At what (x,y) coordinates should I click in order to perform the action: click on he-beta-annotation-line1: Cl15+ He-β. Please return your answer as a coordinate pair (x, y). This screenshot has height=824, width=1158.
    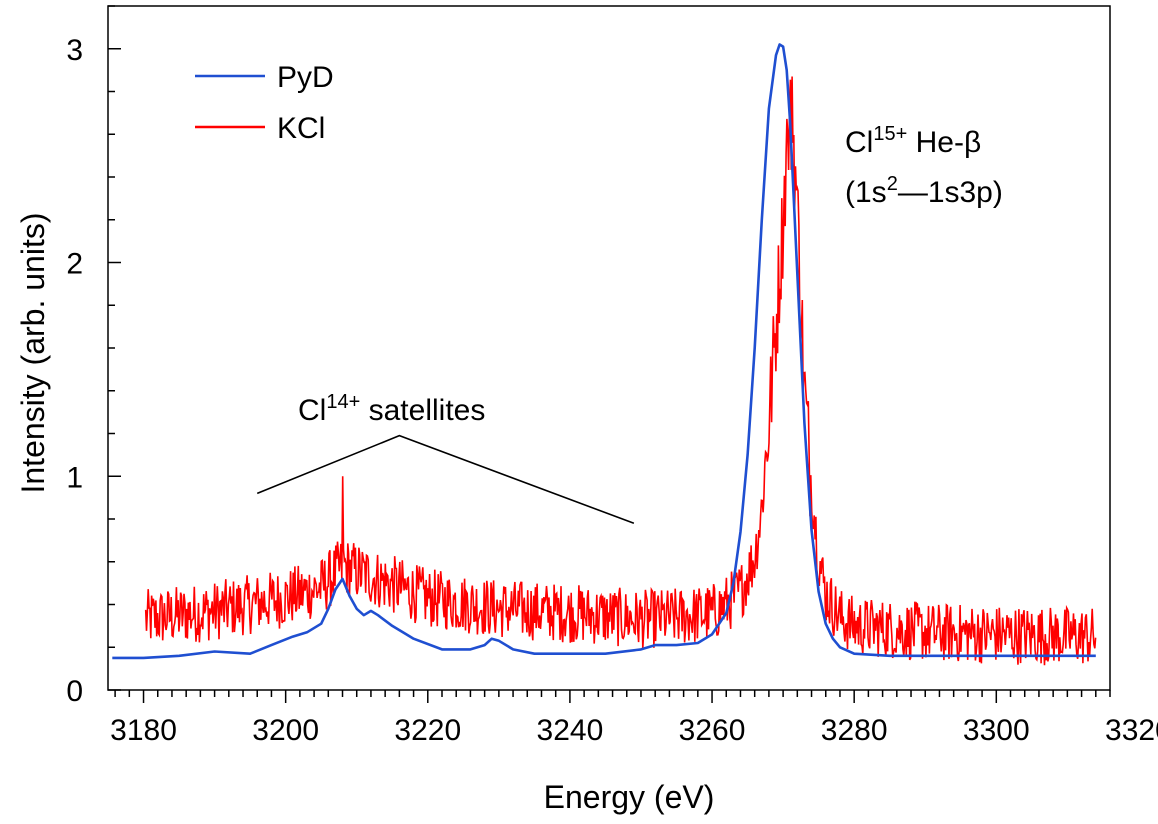
    Looking at the image, I should click on (913, 141).